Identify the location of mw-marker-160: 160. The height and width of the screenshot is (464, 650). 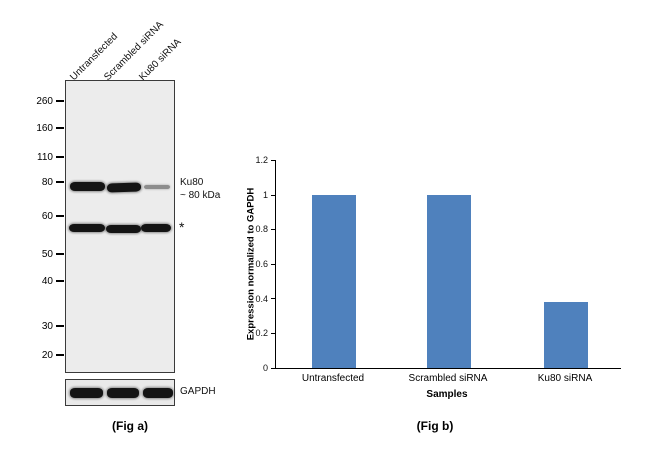
(46, 128).